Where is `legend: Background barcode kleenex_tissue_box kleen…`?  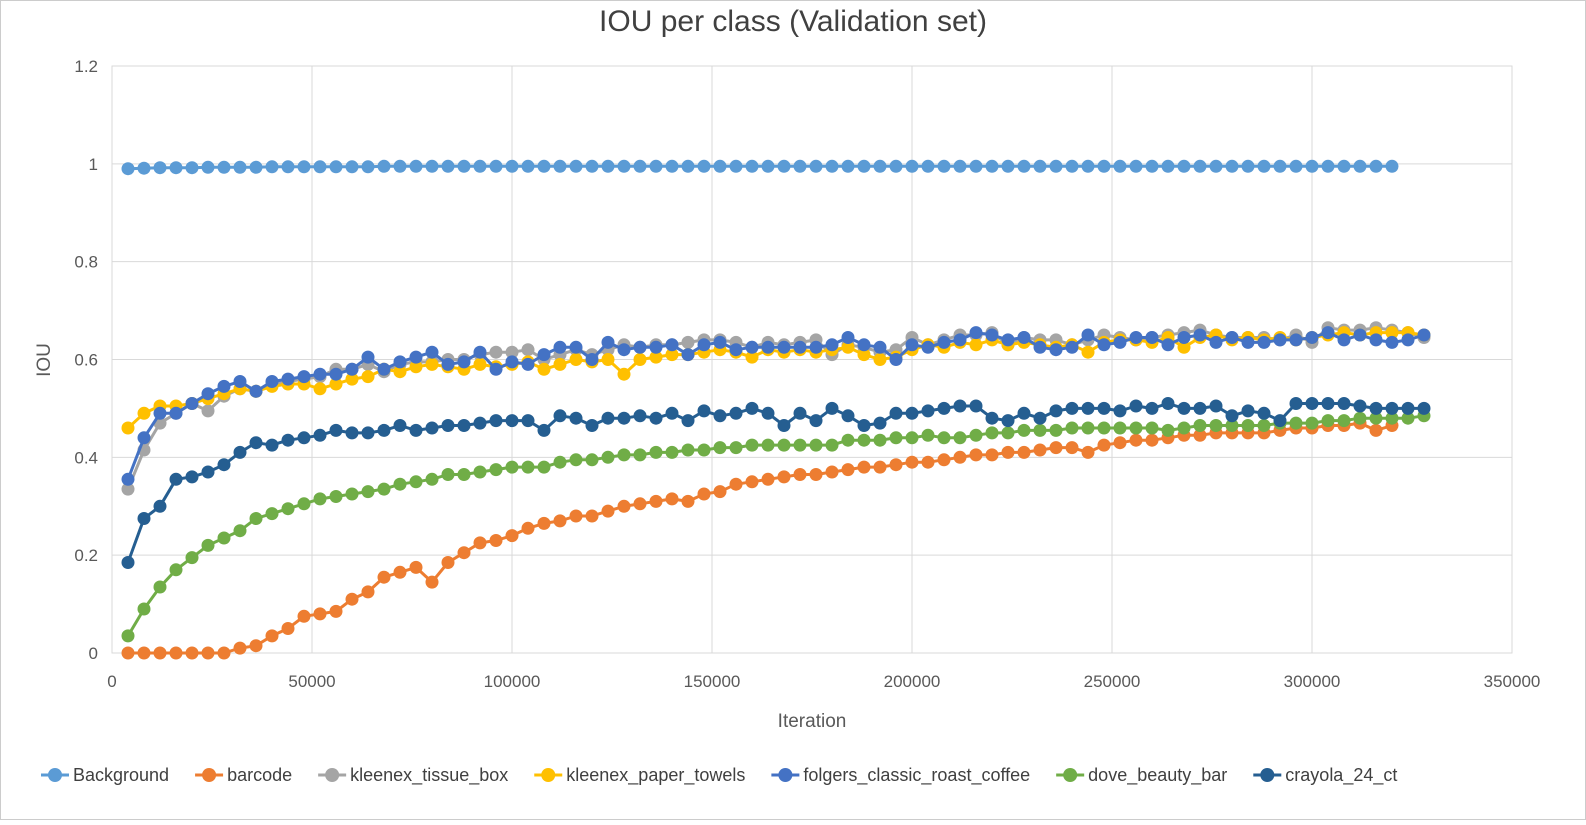 legend: Background barcode kleenex_tissue_box kleen… is located at coordinates (719, 775).